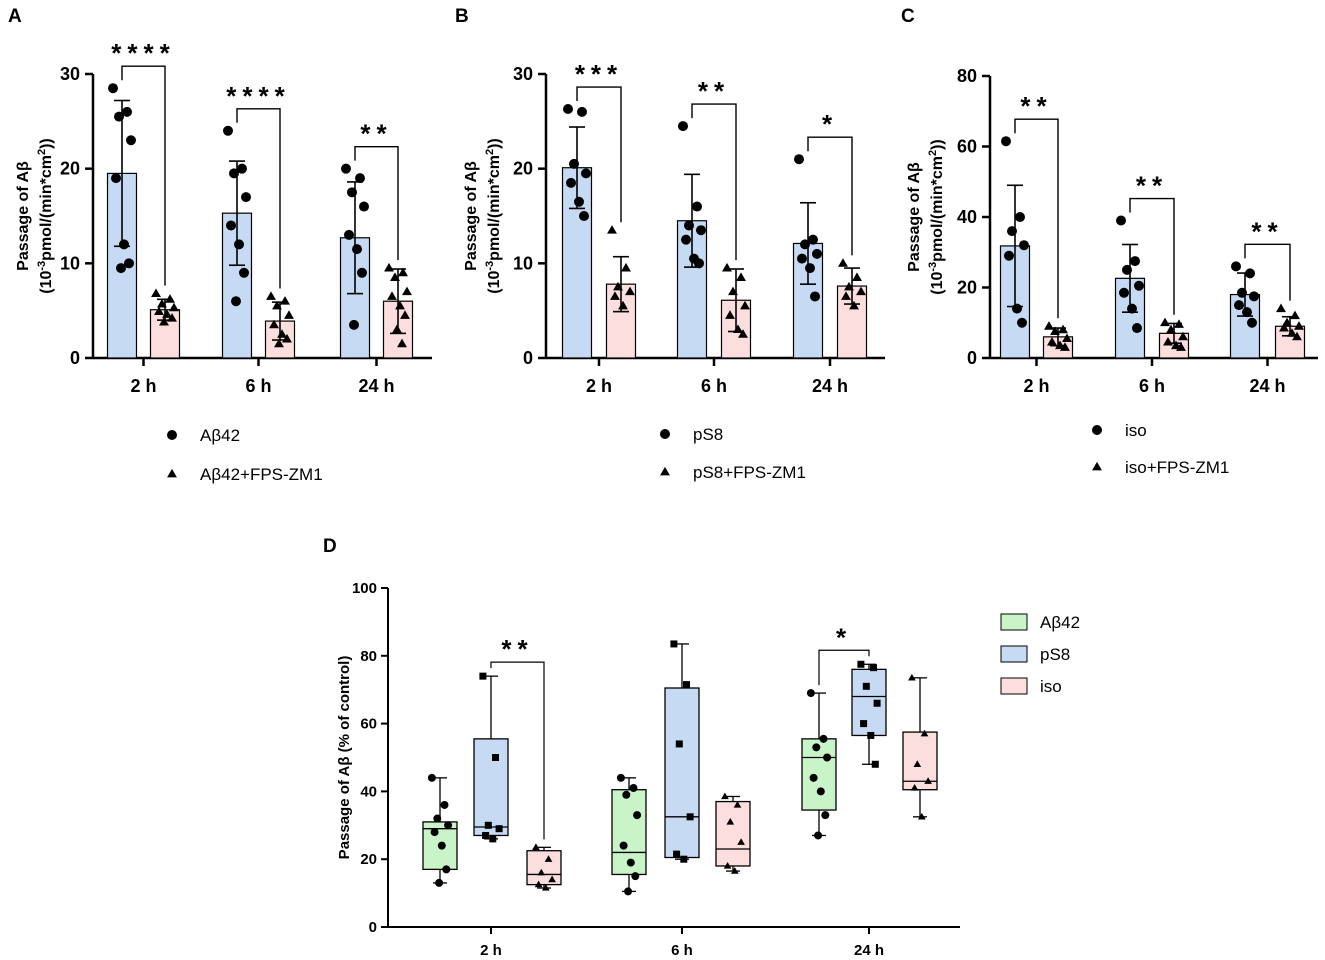 Image resolution: width=1325 pixels, height=960 pixels. Describe the element at coordinates (46, 208) in the screenshot. I see `y-axis-label-part: pmol/(min*cm` at that location.